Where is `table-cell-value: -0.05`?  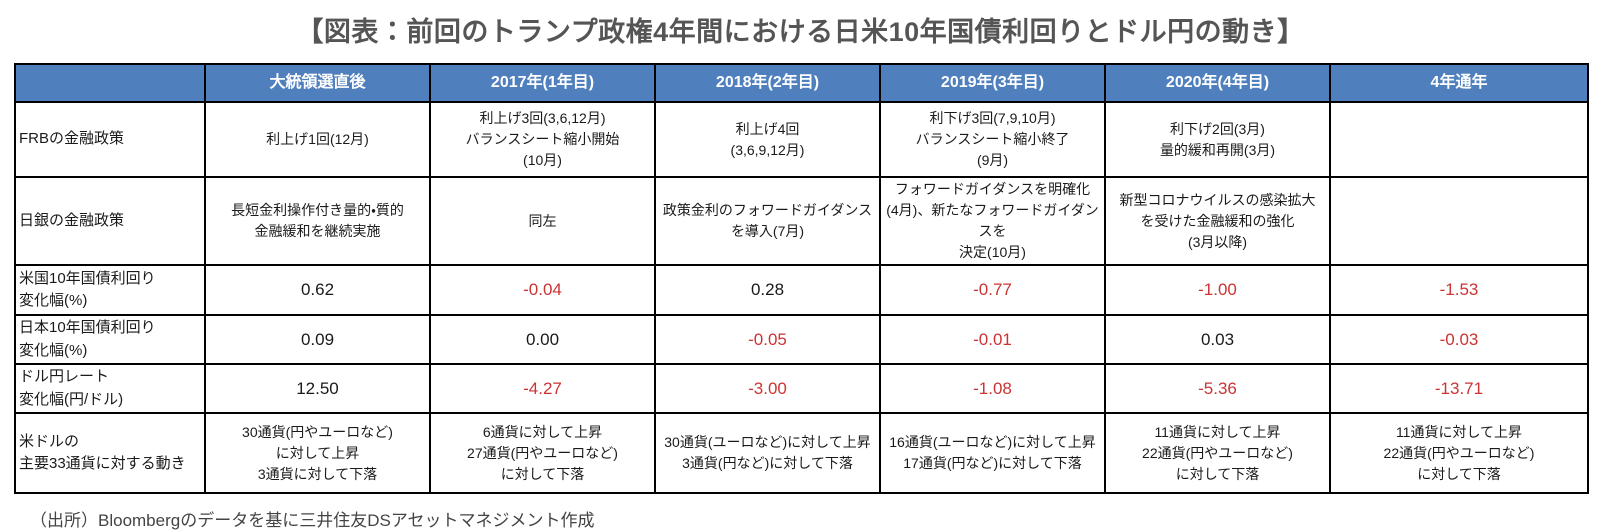 table-cell-value: -0.05 is located at coordinates (767, 339).